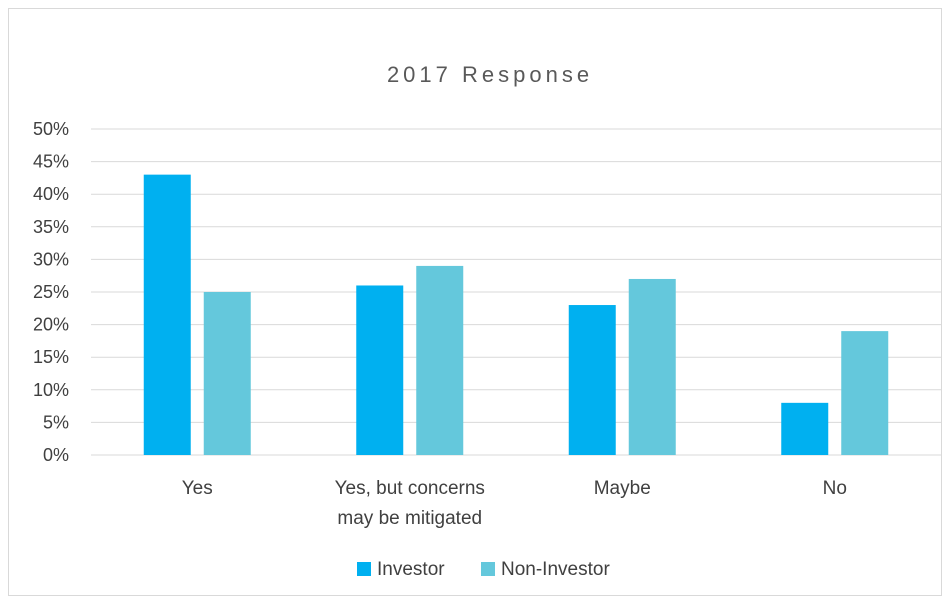 This screenshot has height=604, width=952. Describe the element at coordinates (51, 129) in the screenshot. I see `y-tick-label: 50%` at that location.